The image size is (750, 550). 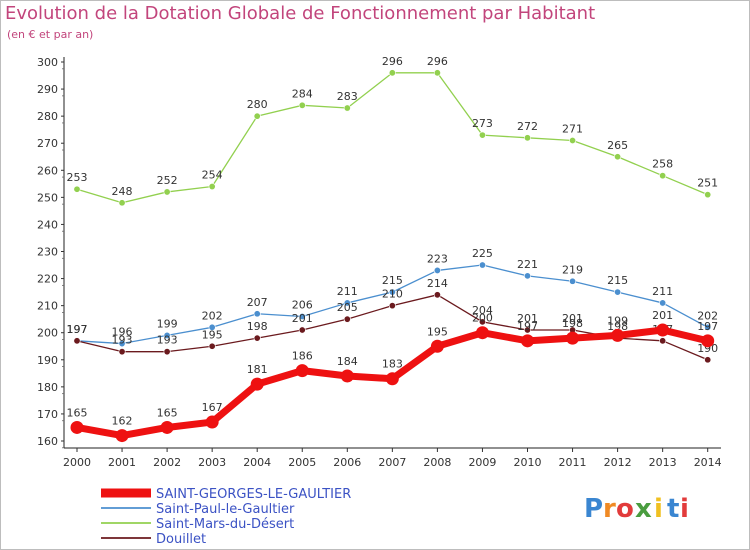 I want to click on logo-letter: r, so click(x=609, y=509).